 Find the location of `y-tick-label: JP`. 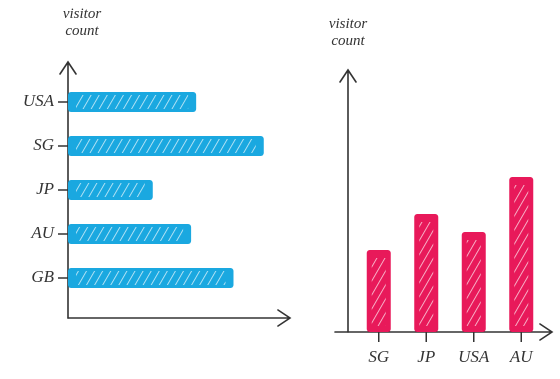

y-tick-label: JP is located at coordinates (45, 188).